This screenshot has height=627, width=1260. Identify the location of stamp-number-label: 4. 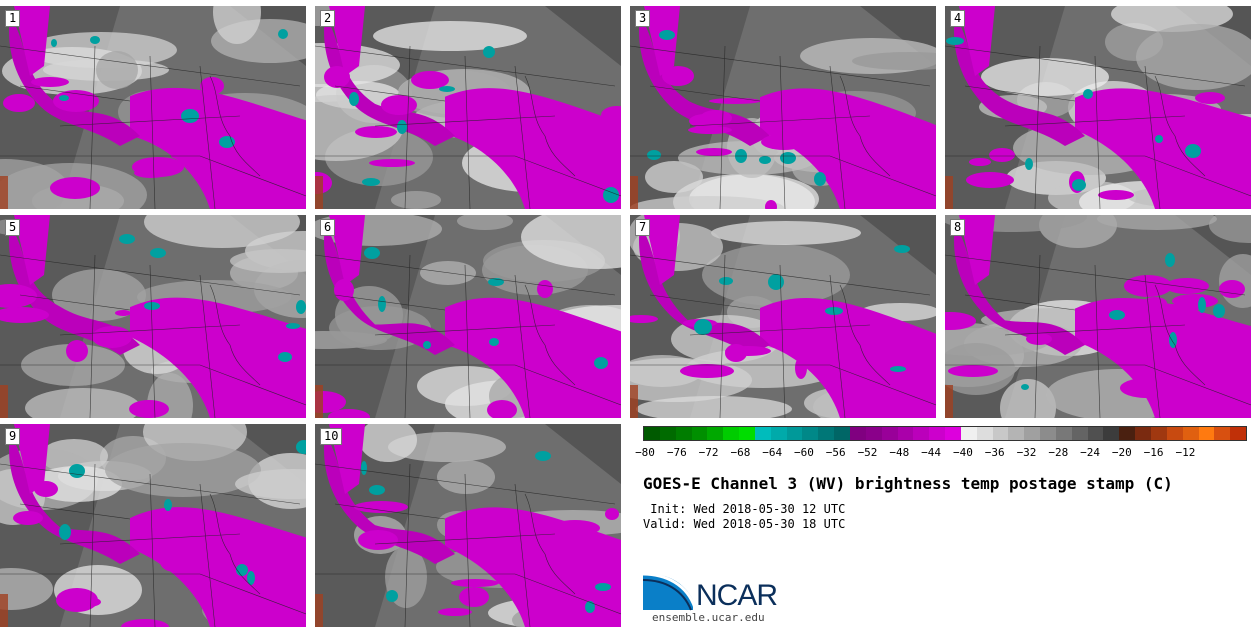
(958, 18).